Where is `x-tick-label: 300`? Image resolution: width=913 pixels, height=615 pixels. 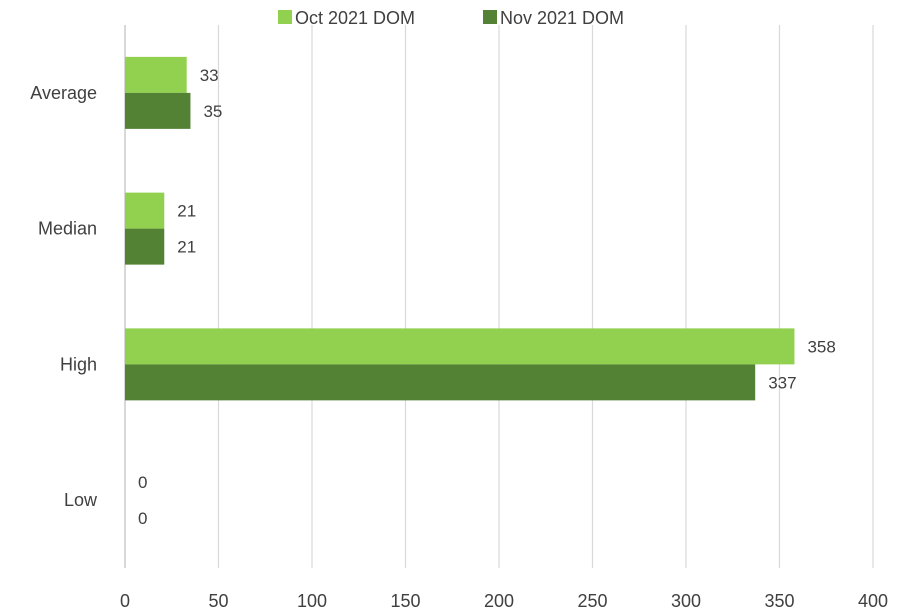
x-tick-label: 300 is located at coordinates (686, 601).